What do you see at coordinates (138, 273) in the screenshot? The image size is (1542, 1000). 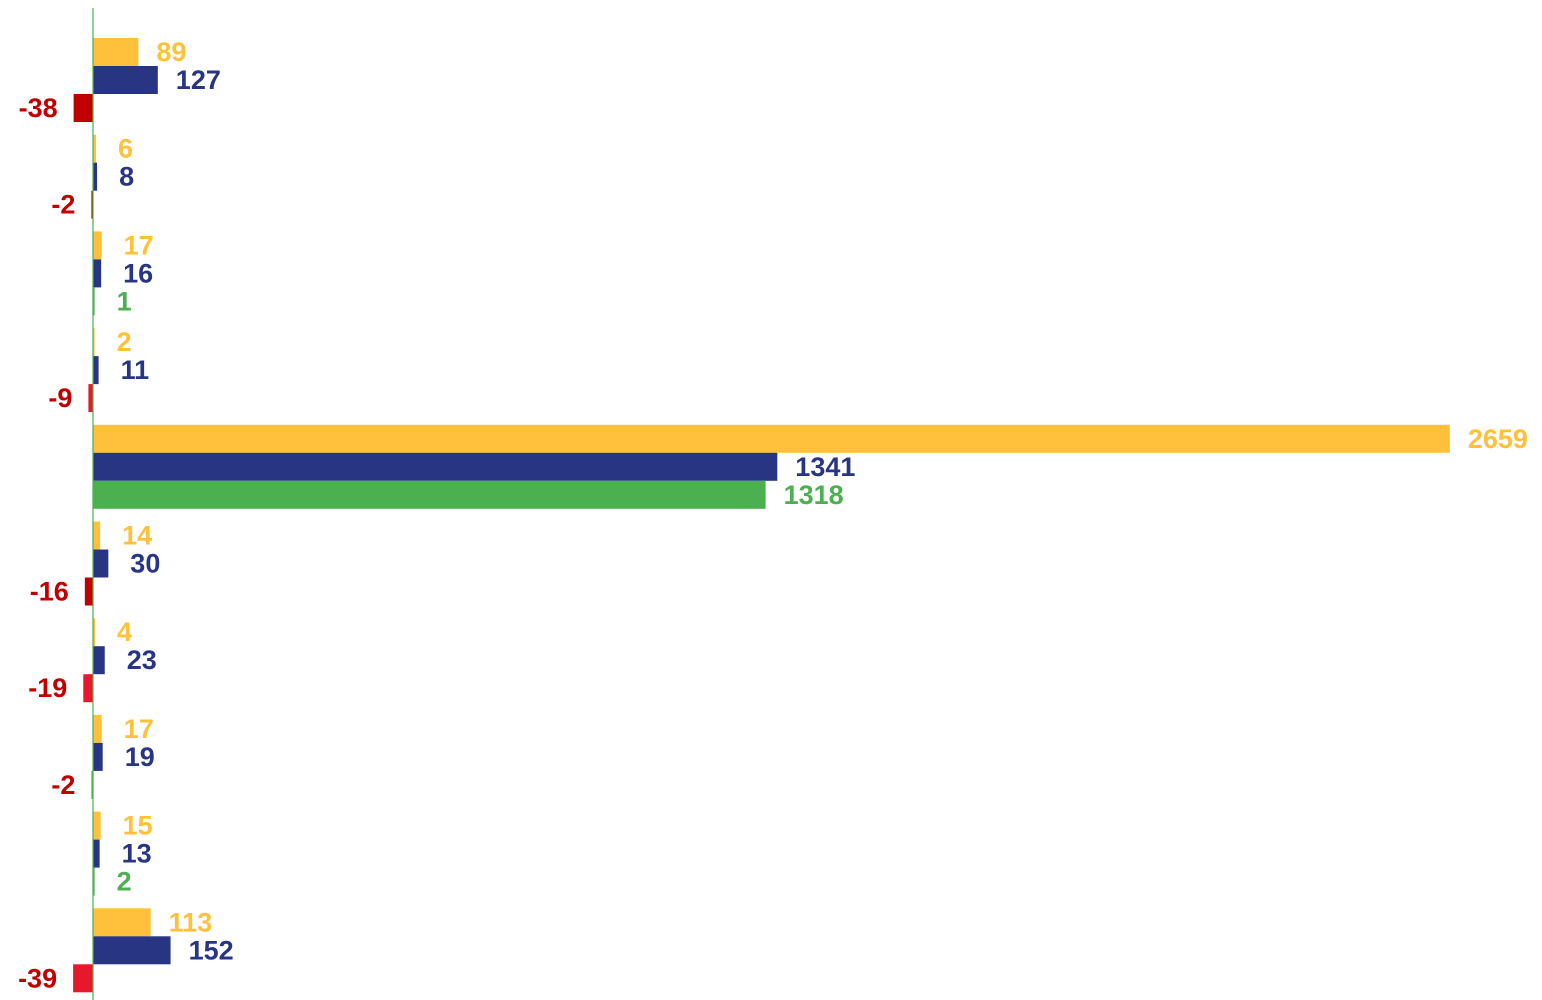 I see `data-label-series-b: 16` at bounding box center [138, 273].